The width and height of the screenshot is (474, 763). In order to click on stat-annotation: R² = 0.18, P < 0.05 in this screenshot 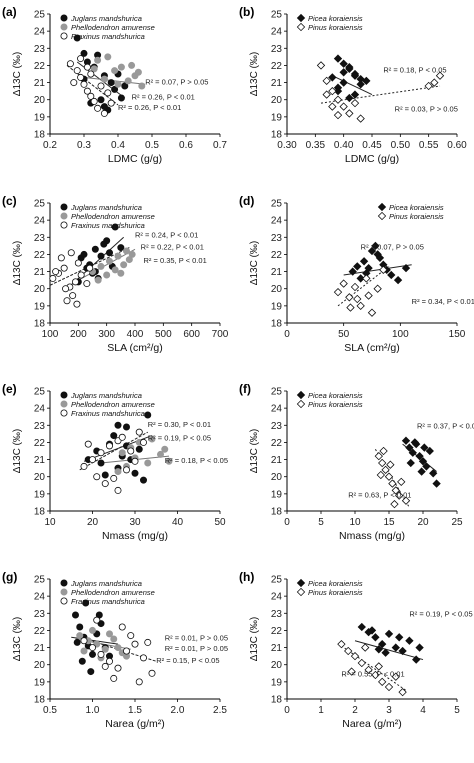, I will do `click(196, 460)`.